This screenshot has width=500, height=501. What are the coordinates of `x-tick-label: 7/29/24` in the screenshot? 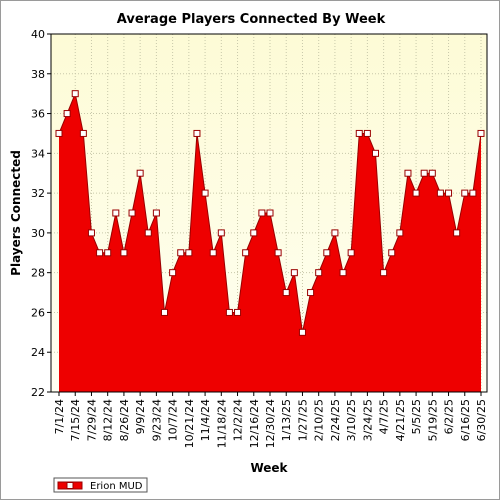 It's located at (91, 420).